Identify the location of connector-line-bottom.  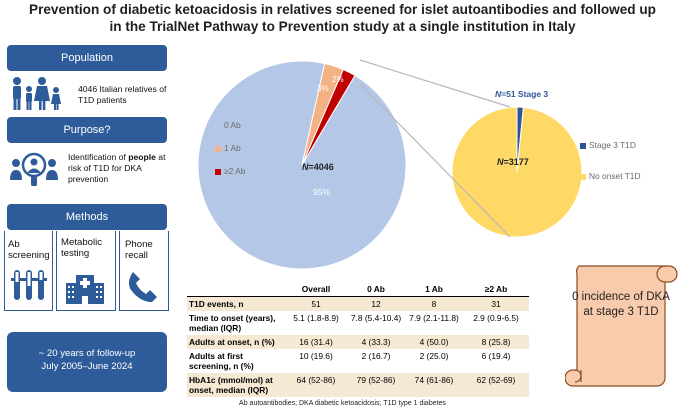
(435, 160).